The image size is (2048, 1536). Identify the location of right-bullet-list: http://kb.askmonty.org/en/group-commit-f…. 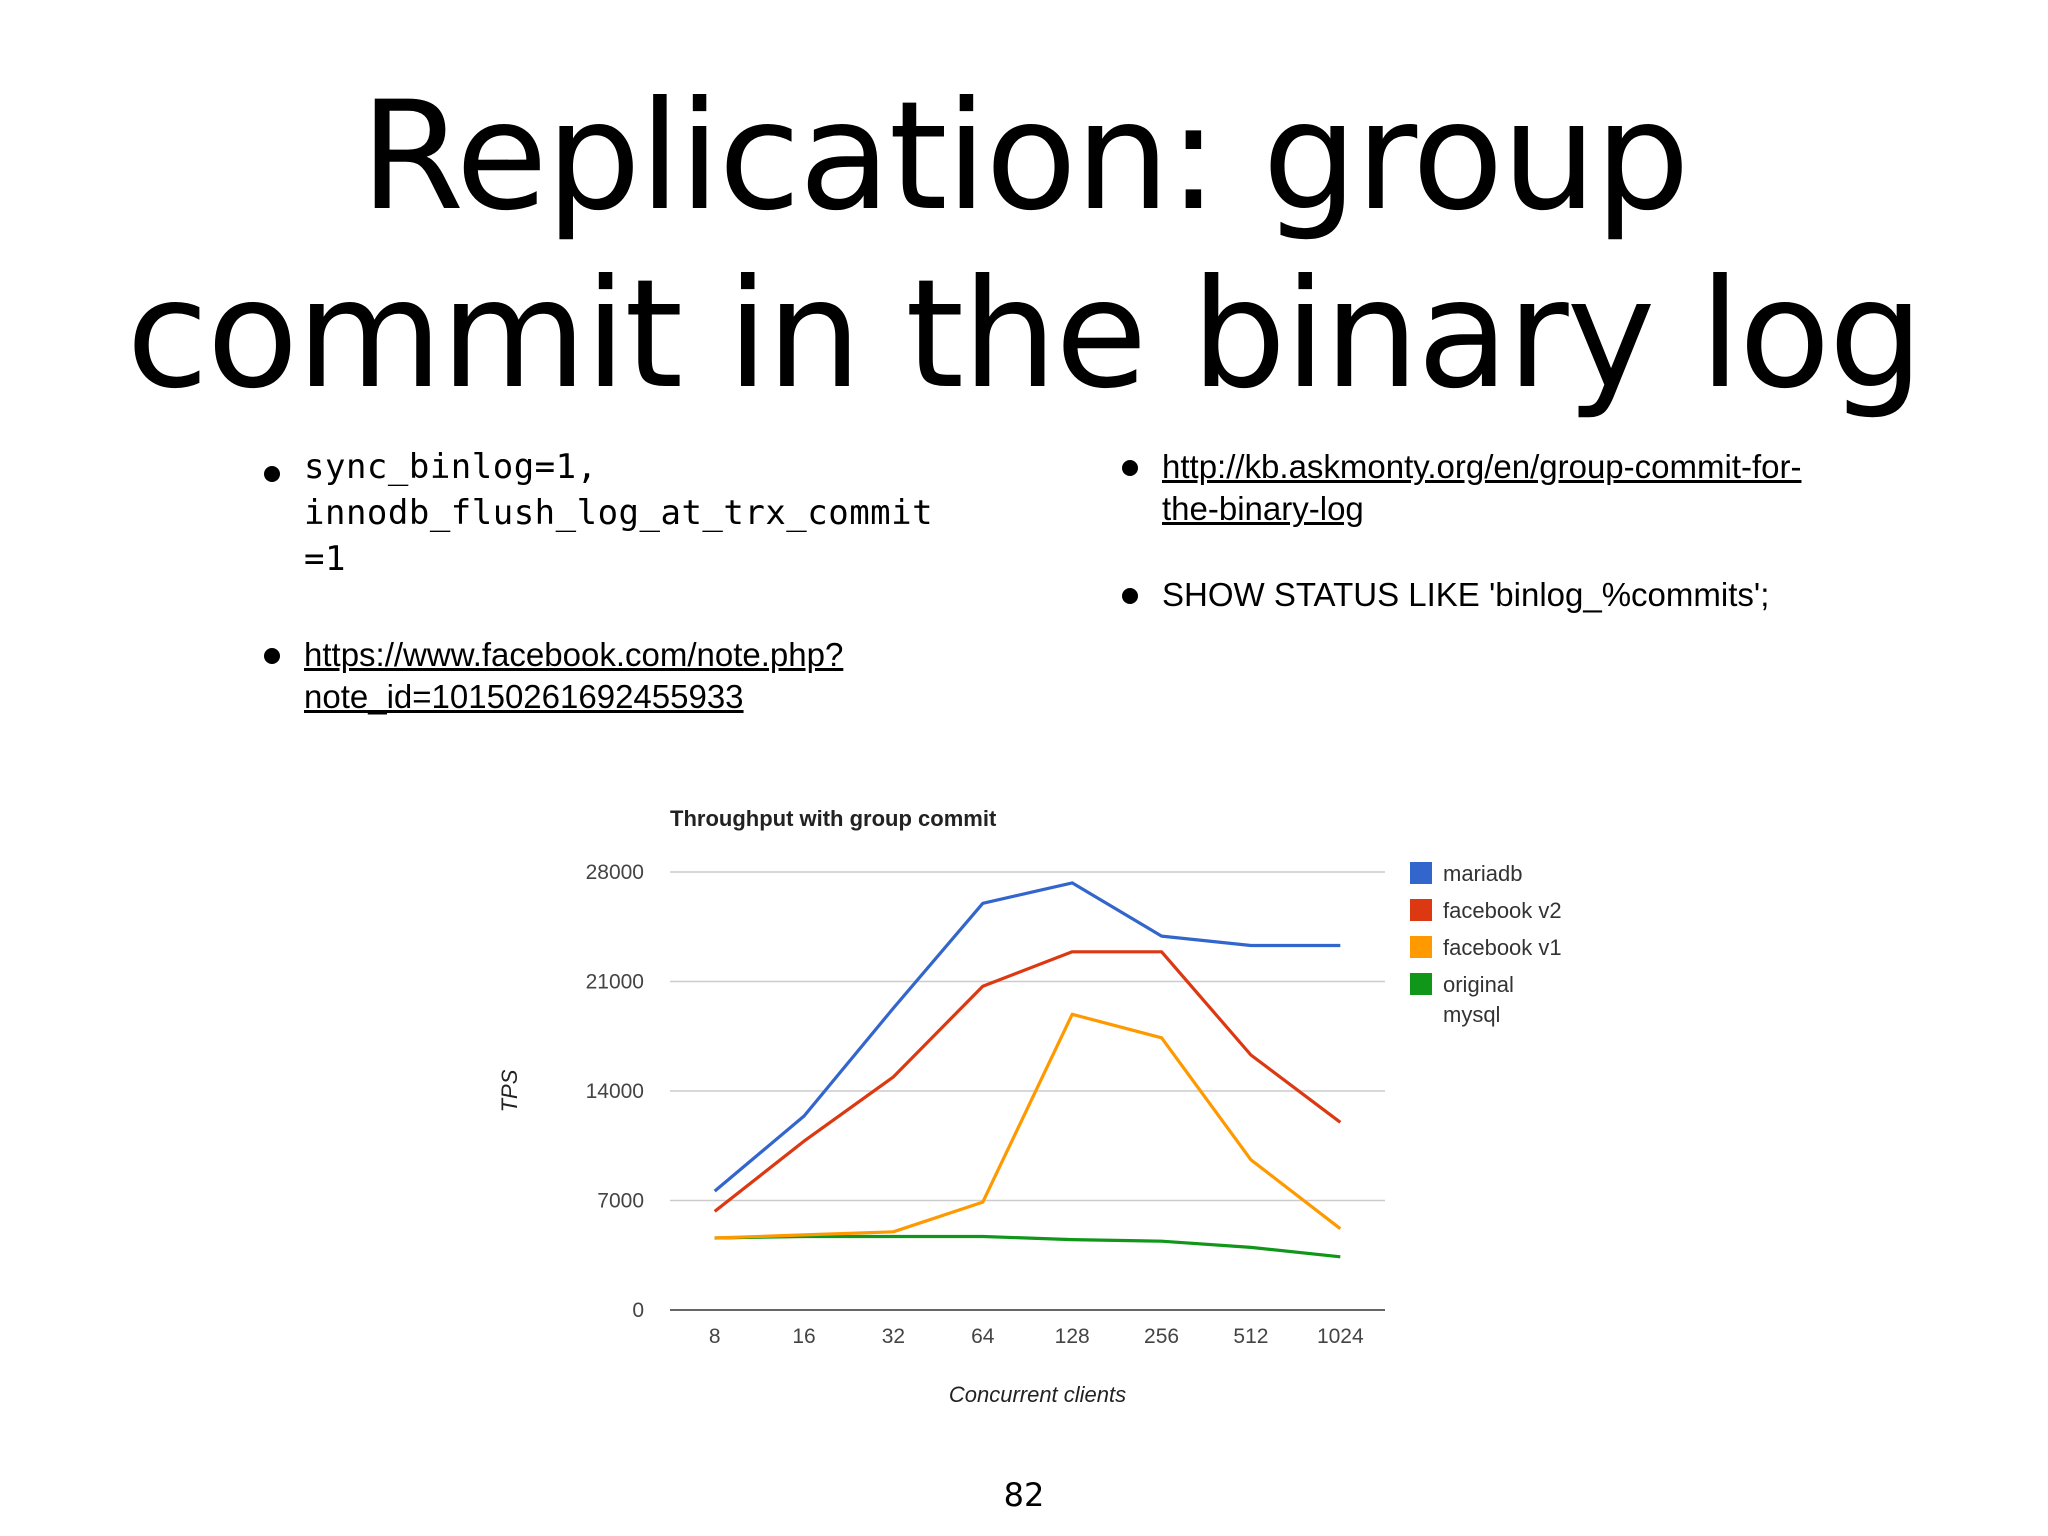
(1496, 531).